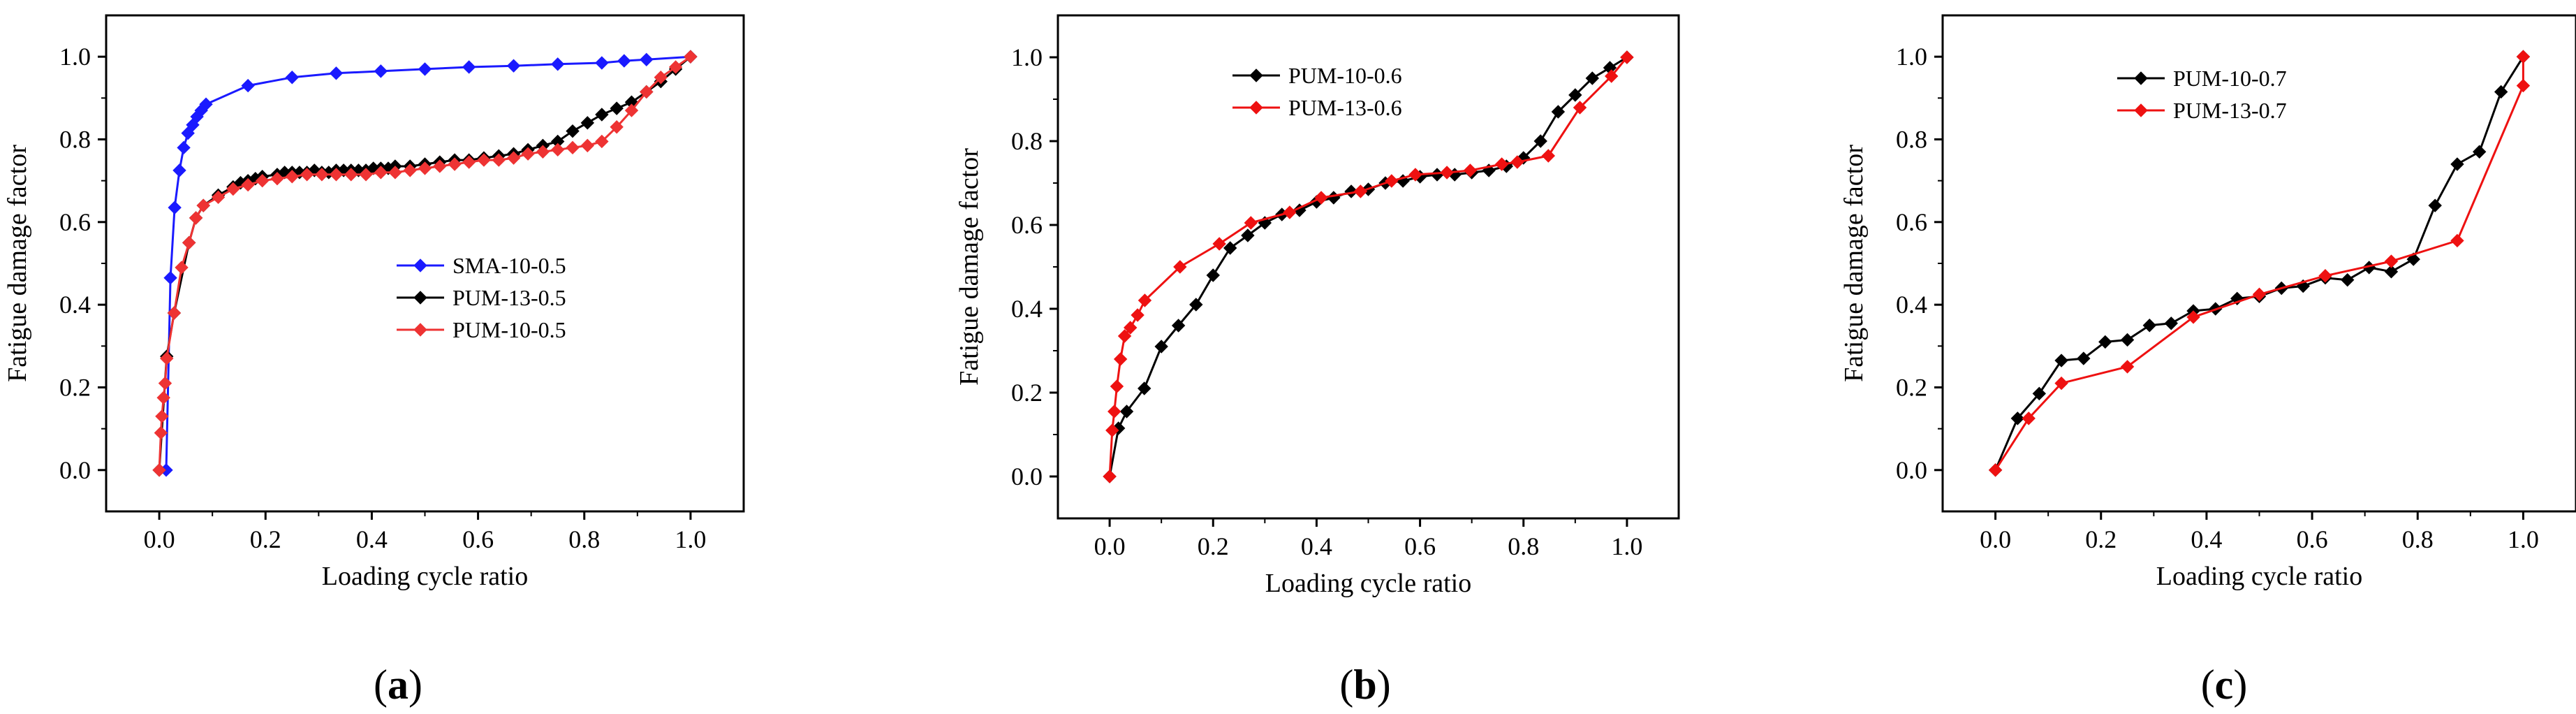 The height and width of the screenshot is (714, 2576). Describe the element at coordinates (1346, 685) in the screenshot. I see `panel-label-open: (` at that location.